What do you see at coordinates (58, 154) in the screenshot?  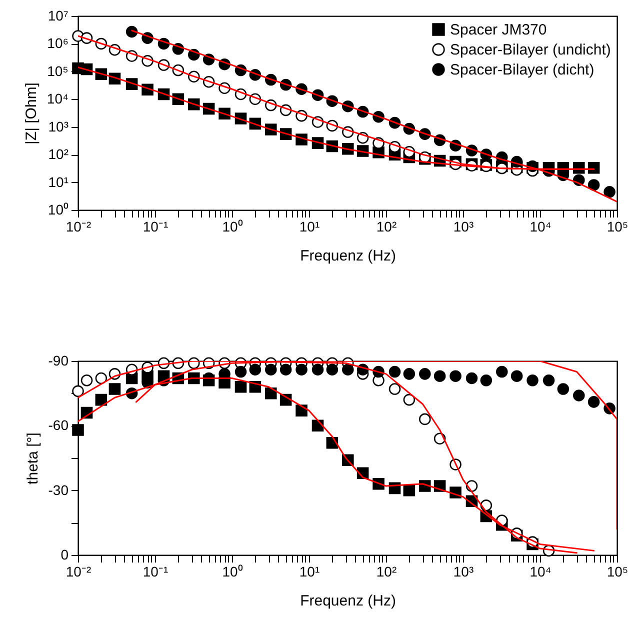 I see `y-tick-label: 10²` at bounding box center [58, 154].